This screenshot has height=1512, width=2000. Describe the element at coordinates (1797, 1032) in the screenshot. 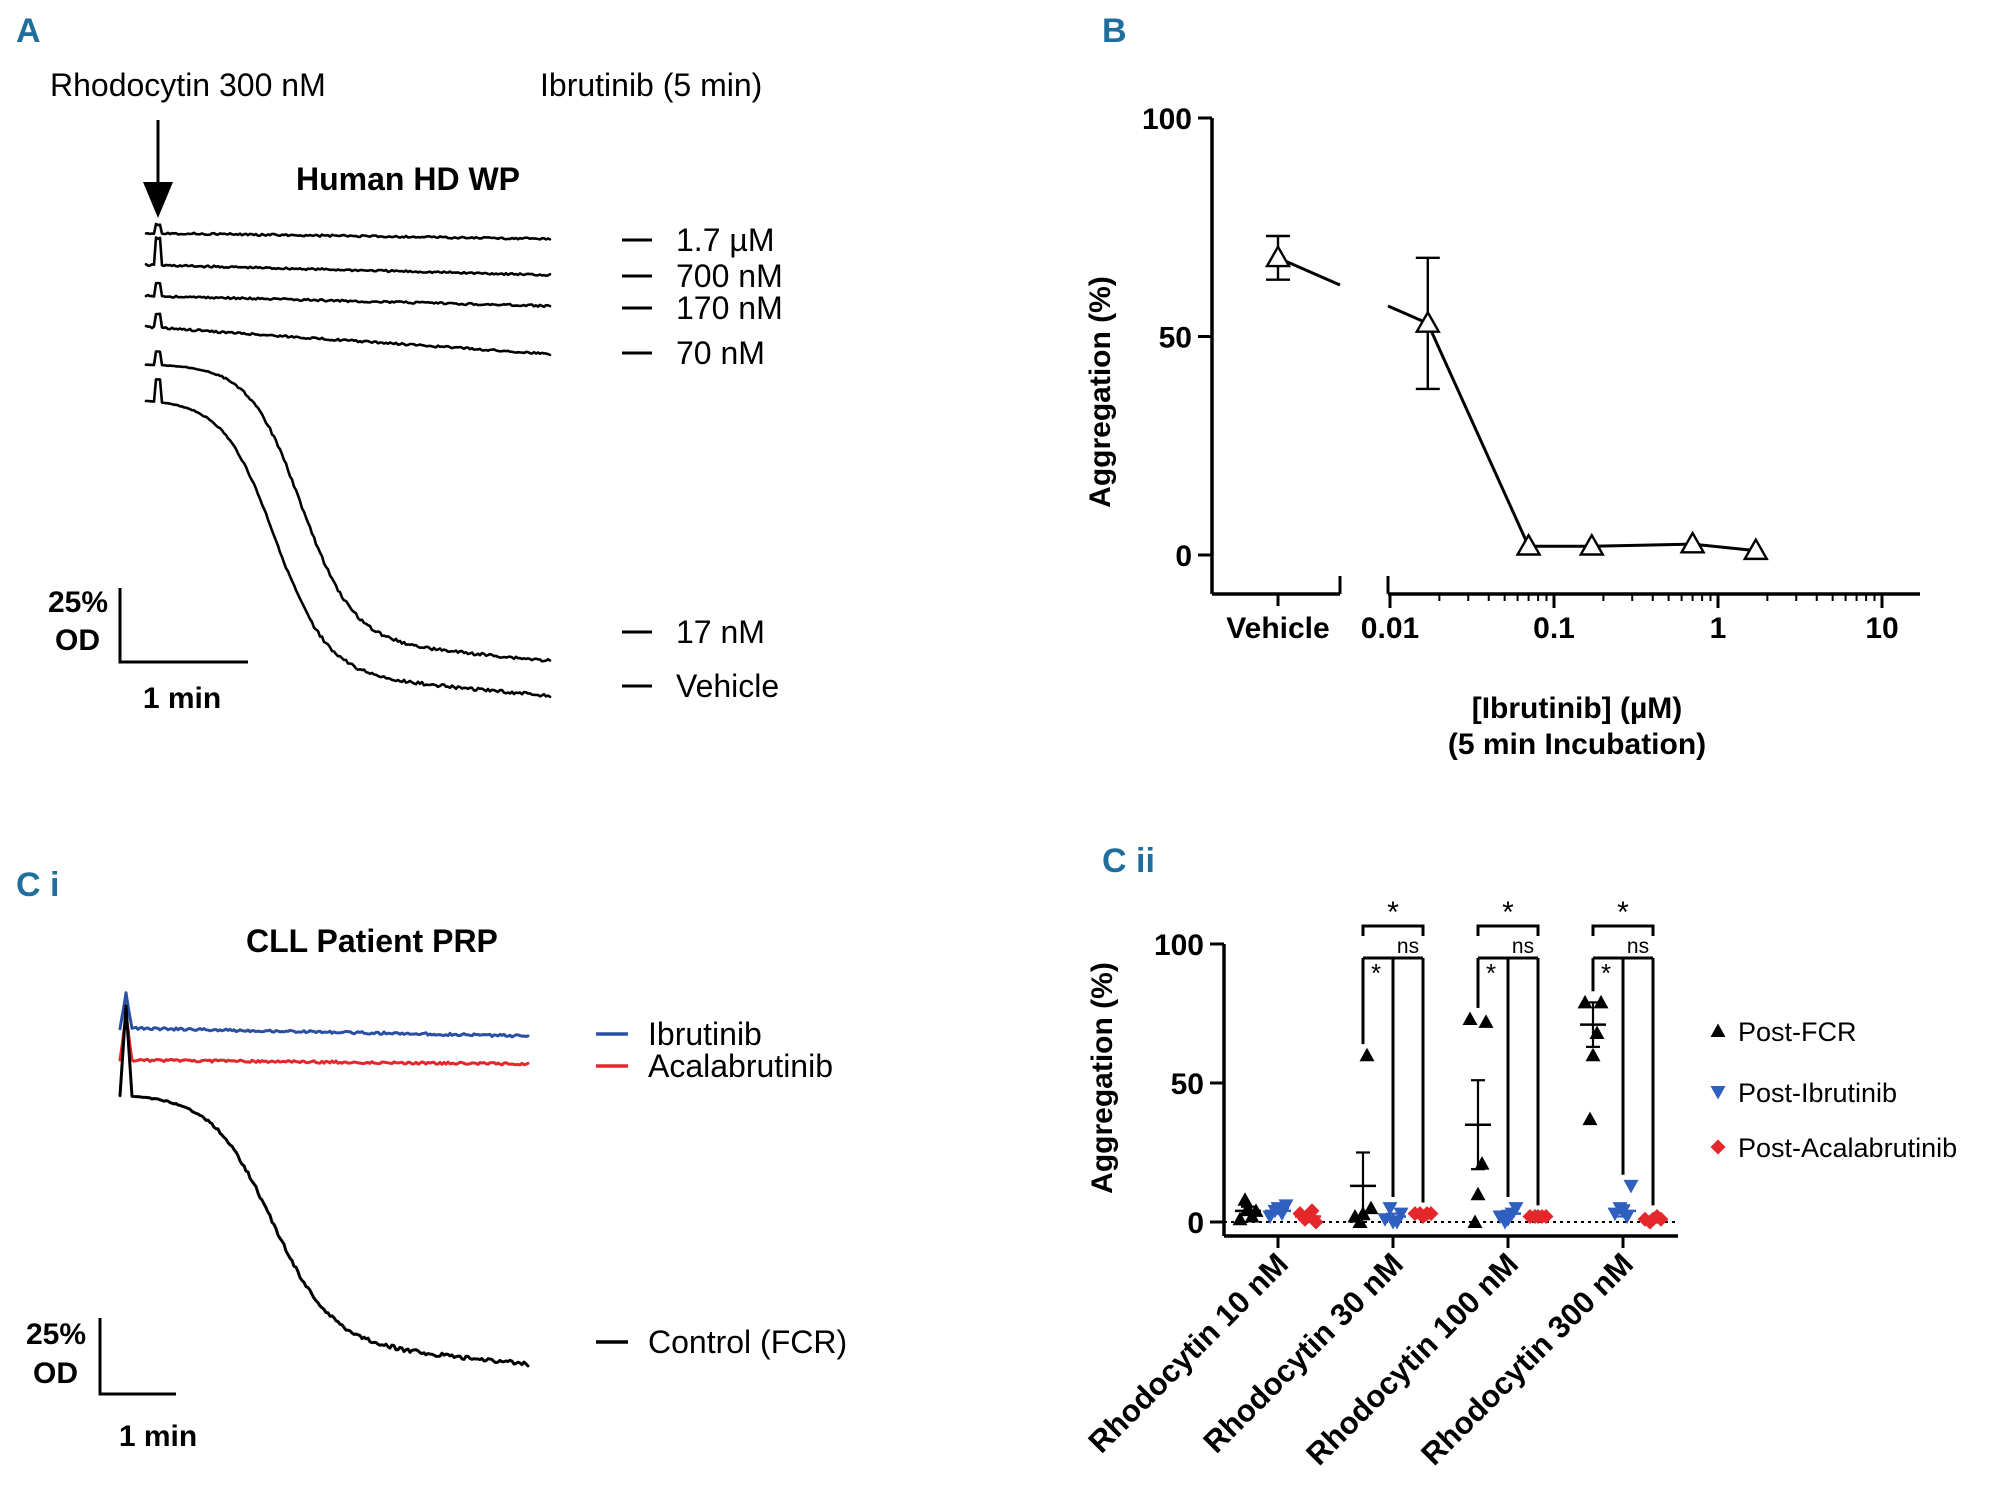

I see `legend-label-0: Post-FCR` at that location.